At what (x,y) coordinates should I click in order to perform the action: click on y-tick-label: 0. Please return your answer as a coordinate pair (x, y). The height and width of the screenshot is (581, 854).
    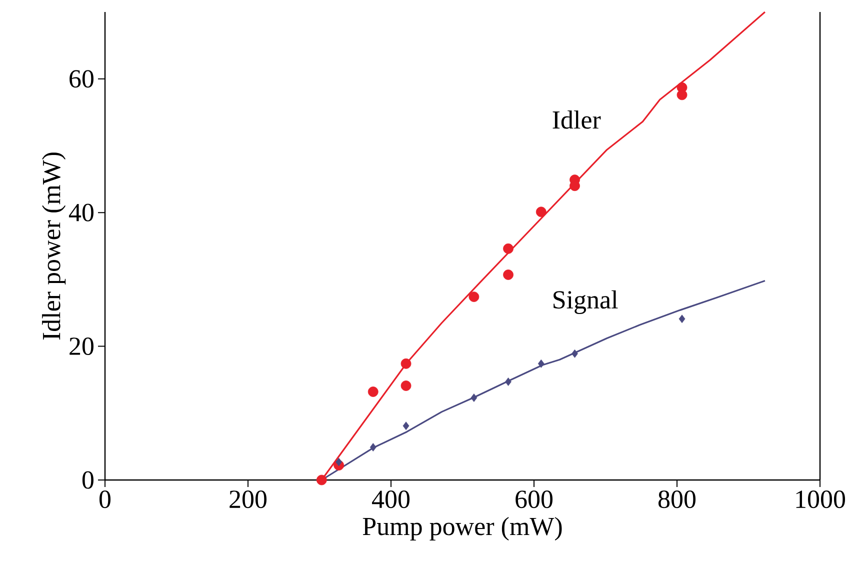
    Looking at the image, I should click on (88, 480).